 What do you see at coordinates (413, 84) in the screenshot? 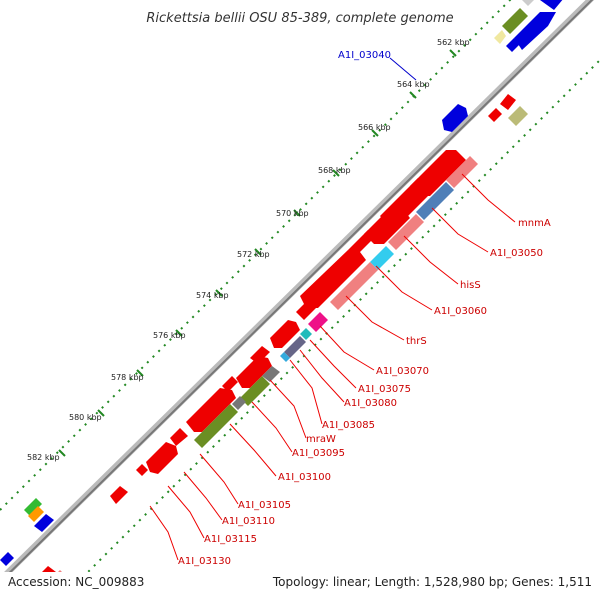
I see `tick-label: 564 kbp` at bounding box center [413, 84].